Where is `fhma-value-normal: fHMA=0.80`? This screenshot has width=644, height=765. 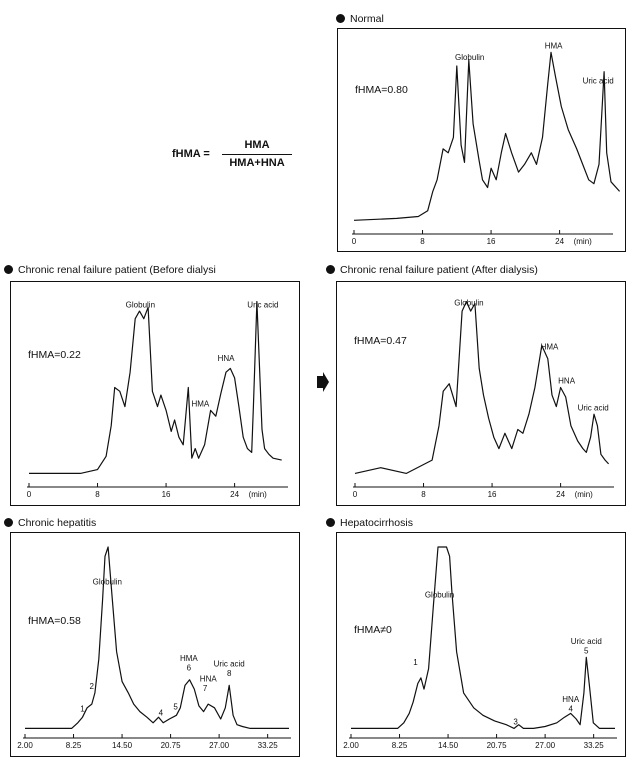 fhma-value-normal: fHMA=0.80 is located at coordinates (381, 90).